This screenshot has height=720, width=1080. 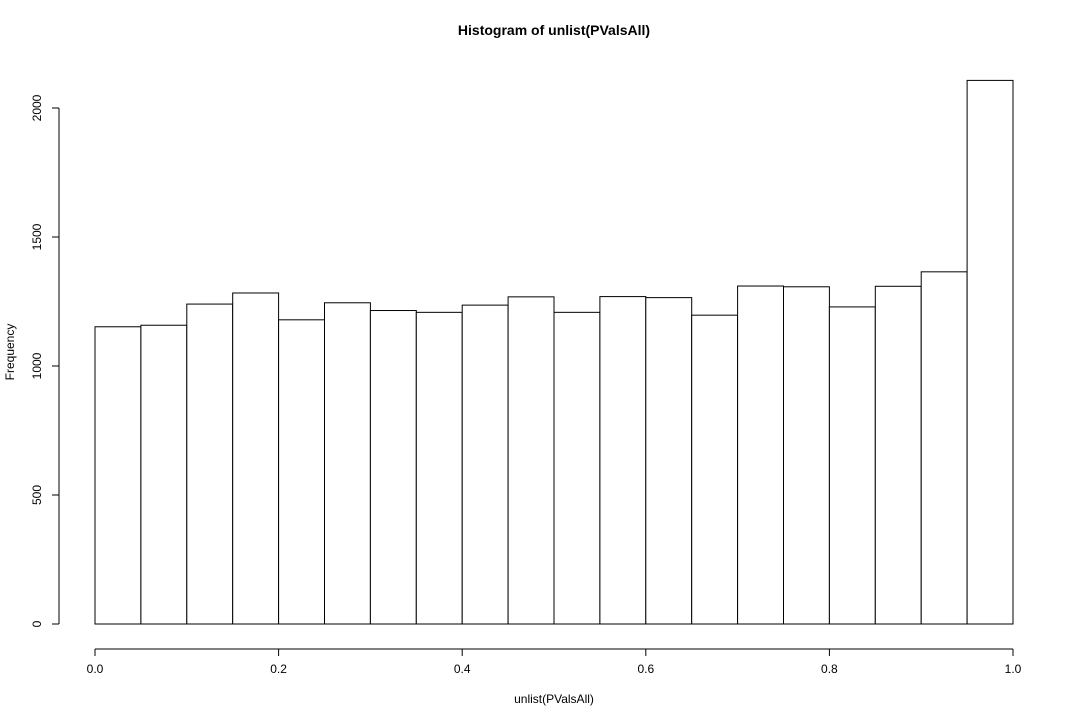 What do you see at coordinates (95, 669) in the screenshot?
I see `x-tick-label: 0.0` at bounding box center [95, 669].